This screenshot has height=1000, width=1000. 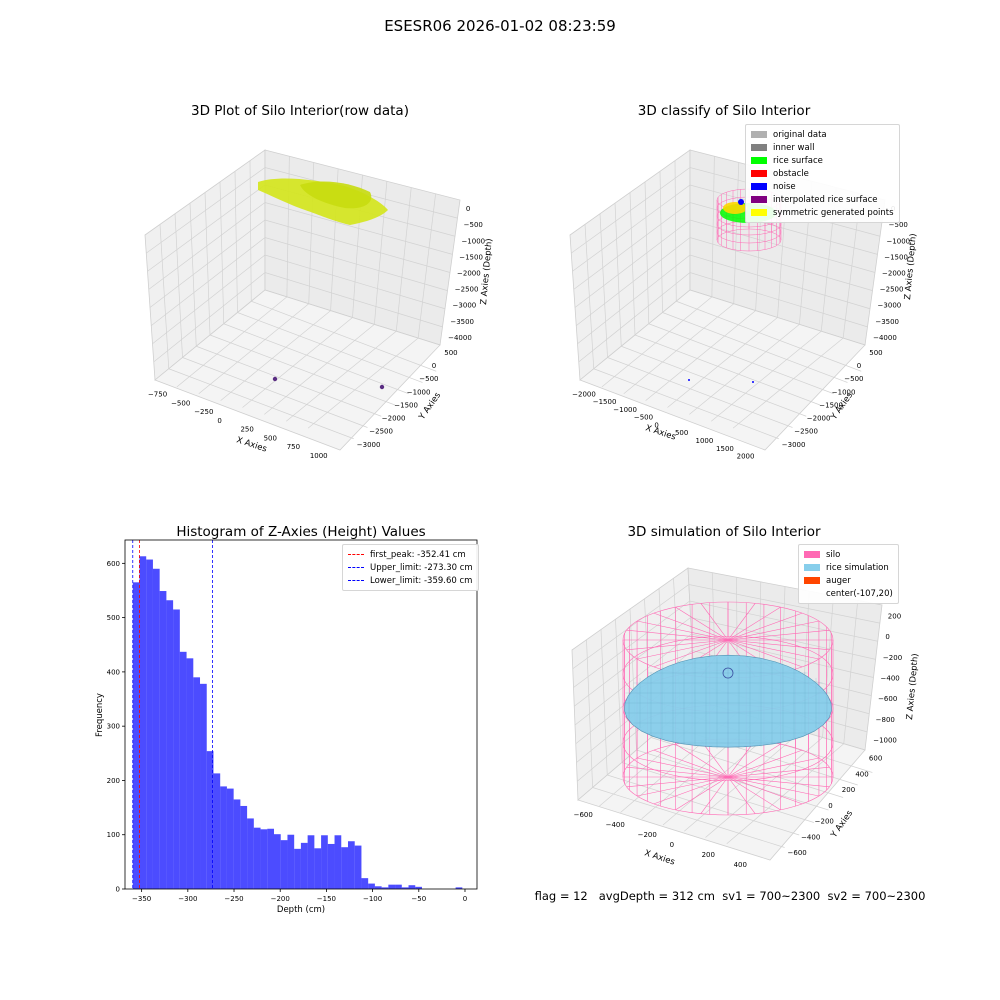 What do you see at coordinates (838, 580) in the screenshot?
I see `legend-label: auger` at bounding box center [838, 580].